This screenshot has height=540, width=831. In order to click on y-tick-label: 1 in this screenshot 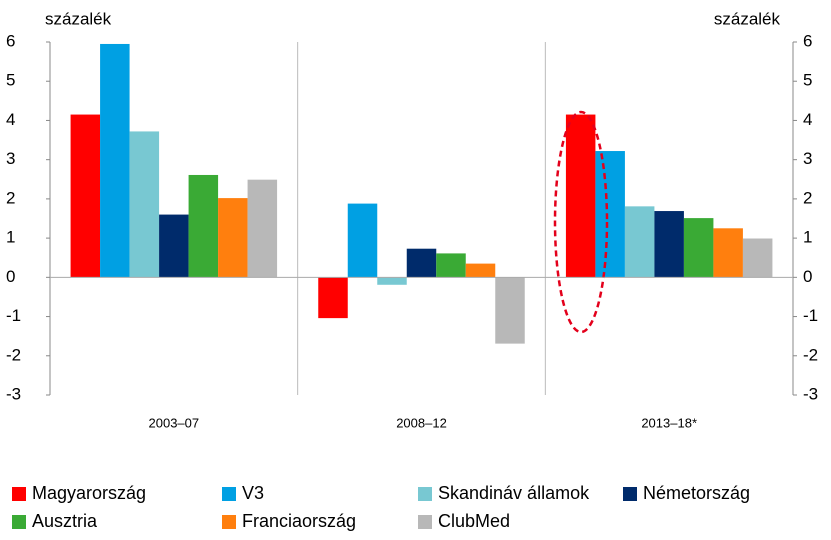, I will do `click(10, 237)`.